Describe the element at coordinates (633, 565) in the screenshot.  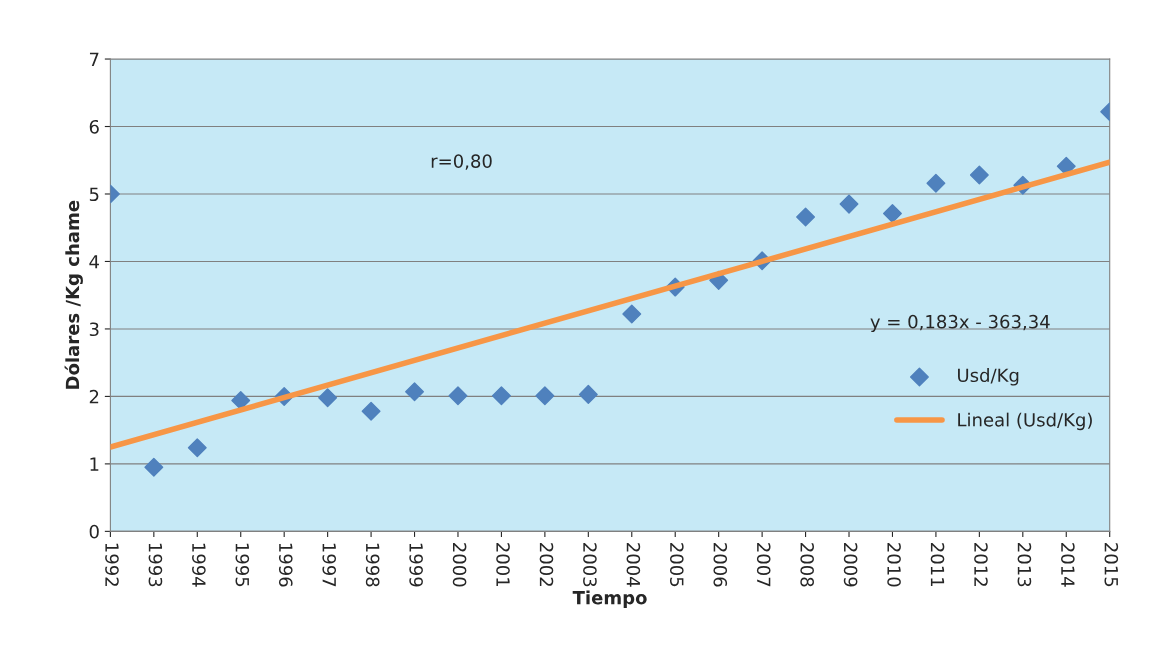
I see `x-tick-label: 2004` at that location.